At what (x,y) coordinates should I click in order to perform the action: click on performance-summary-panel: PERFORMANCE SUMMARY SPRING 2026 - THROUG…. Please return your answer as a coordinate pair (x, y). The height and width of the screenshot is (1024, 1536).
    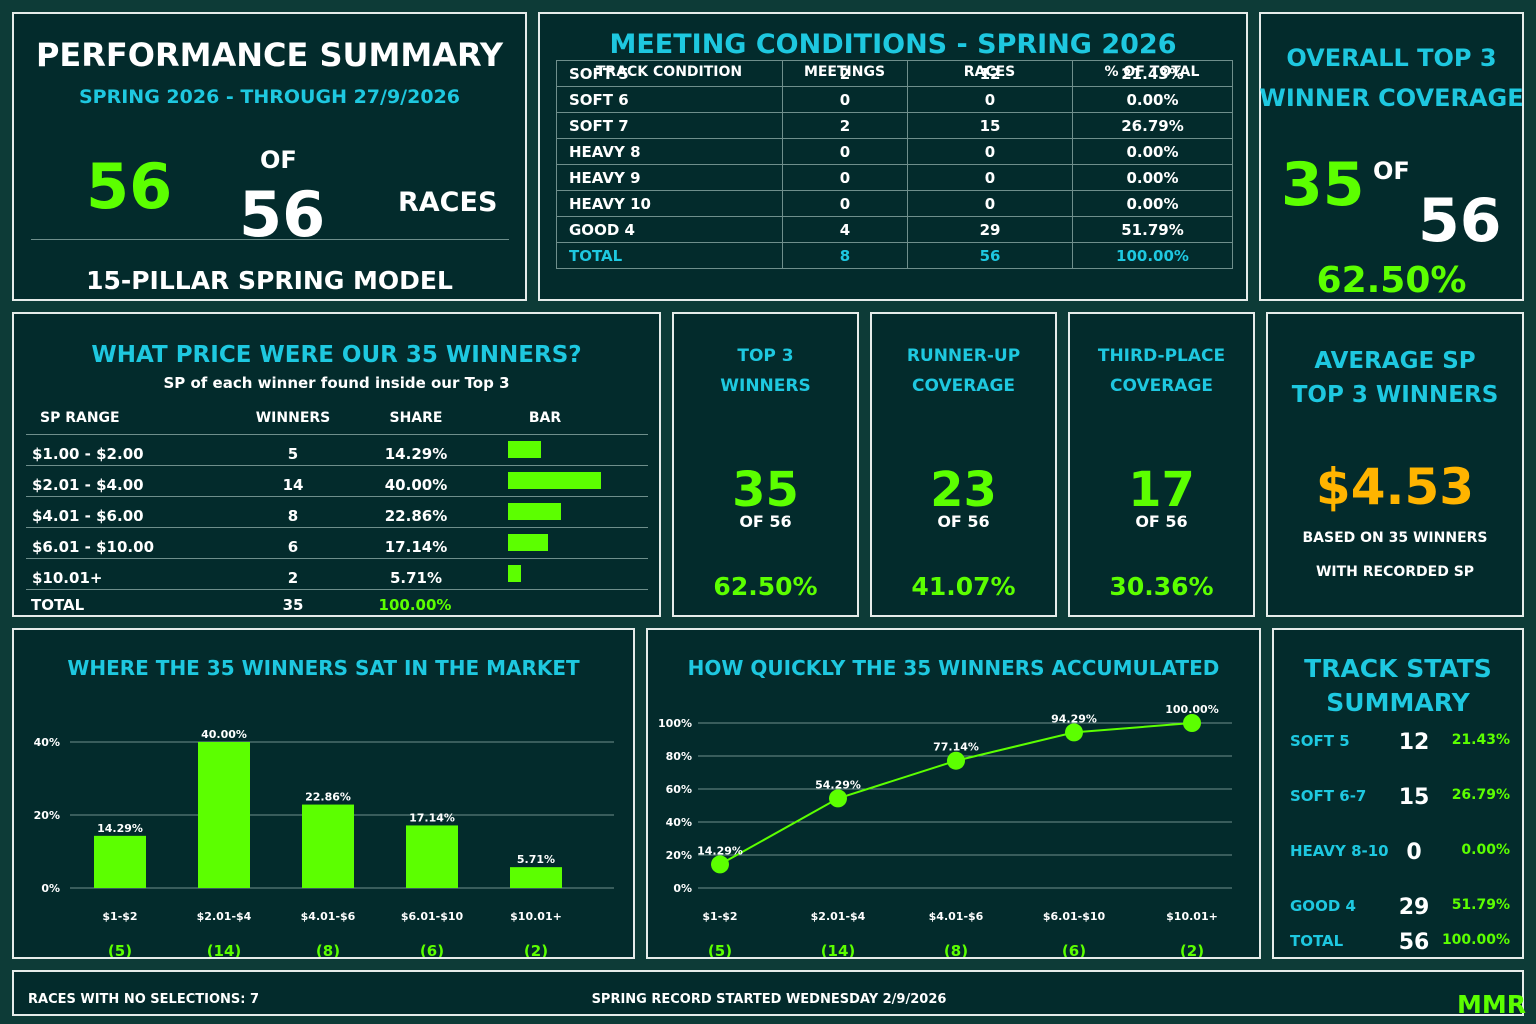
    Looking at the image, I should click on (269, 156).